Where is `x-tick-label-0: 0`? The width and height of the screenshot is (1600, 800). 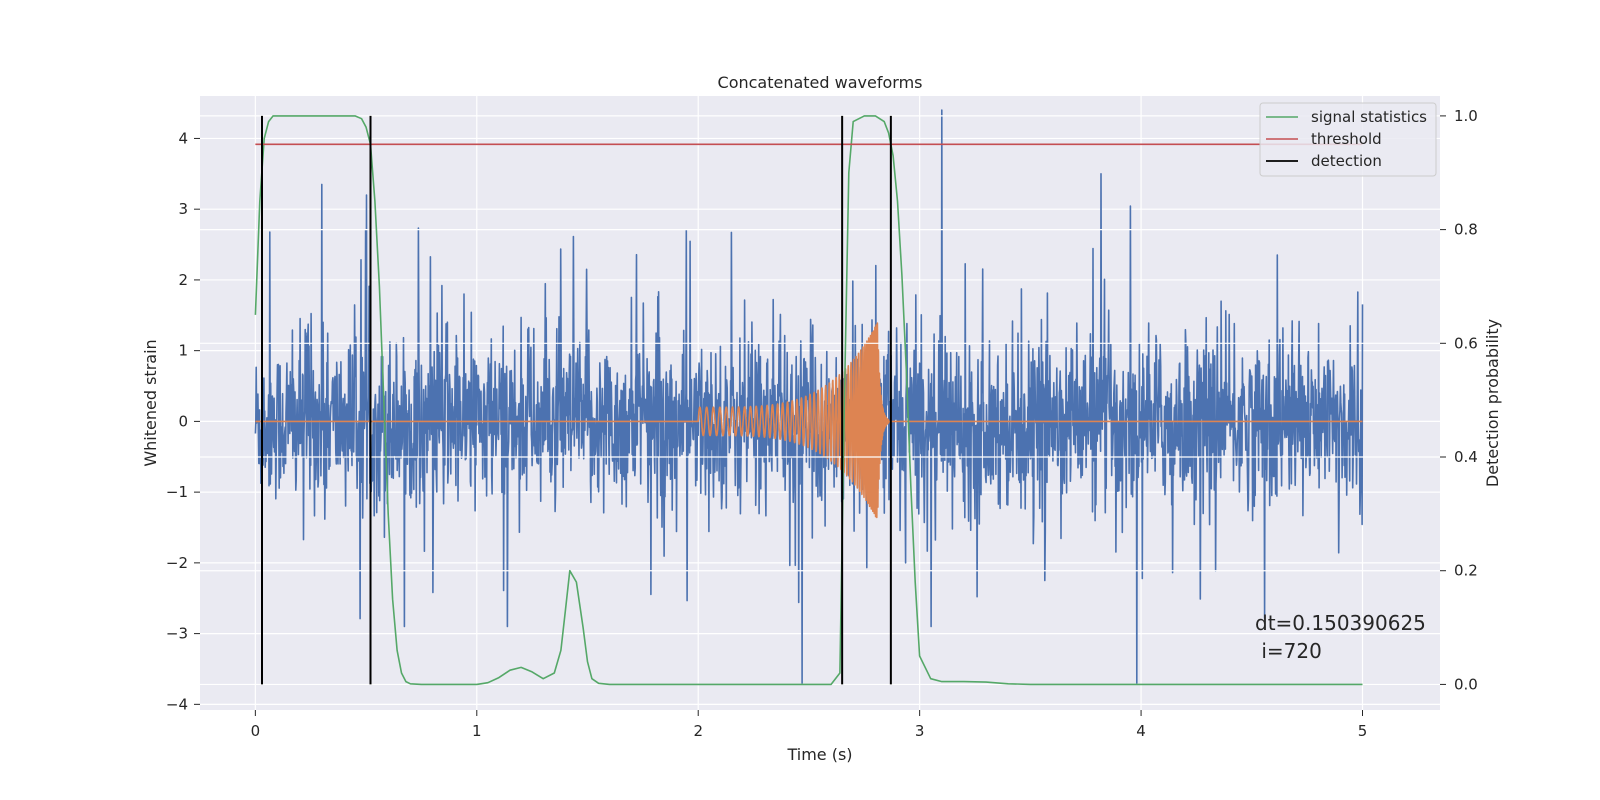
x-tick-label-0: 0 is located at coordinates (256, 731).